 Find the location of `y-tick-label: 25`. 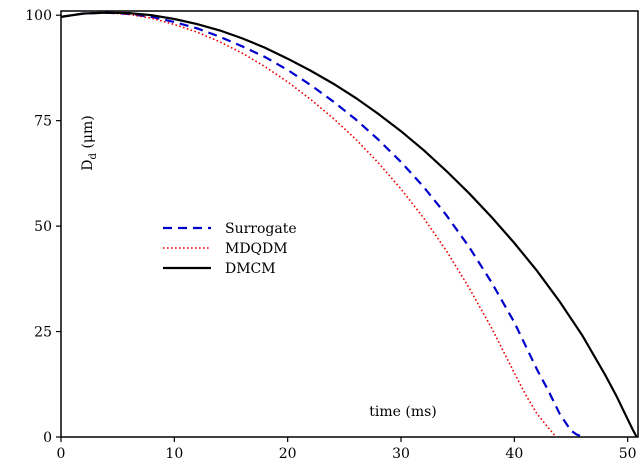

y-tick-label: 25 is located at coordinates (43, 333).